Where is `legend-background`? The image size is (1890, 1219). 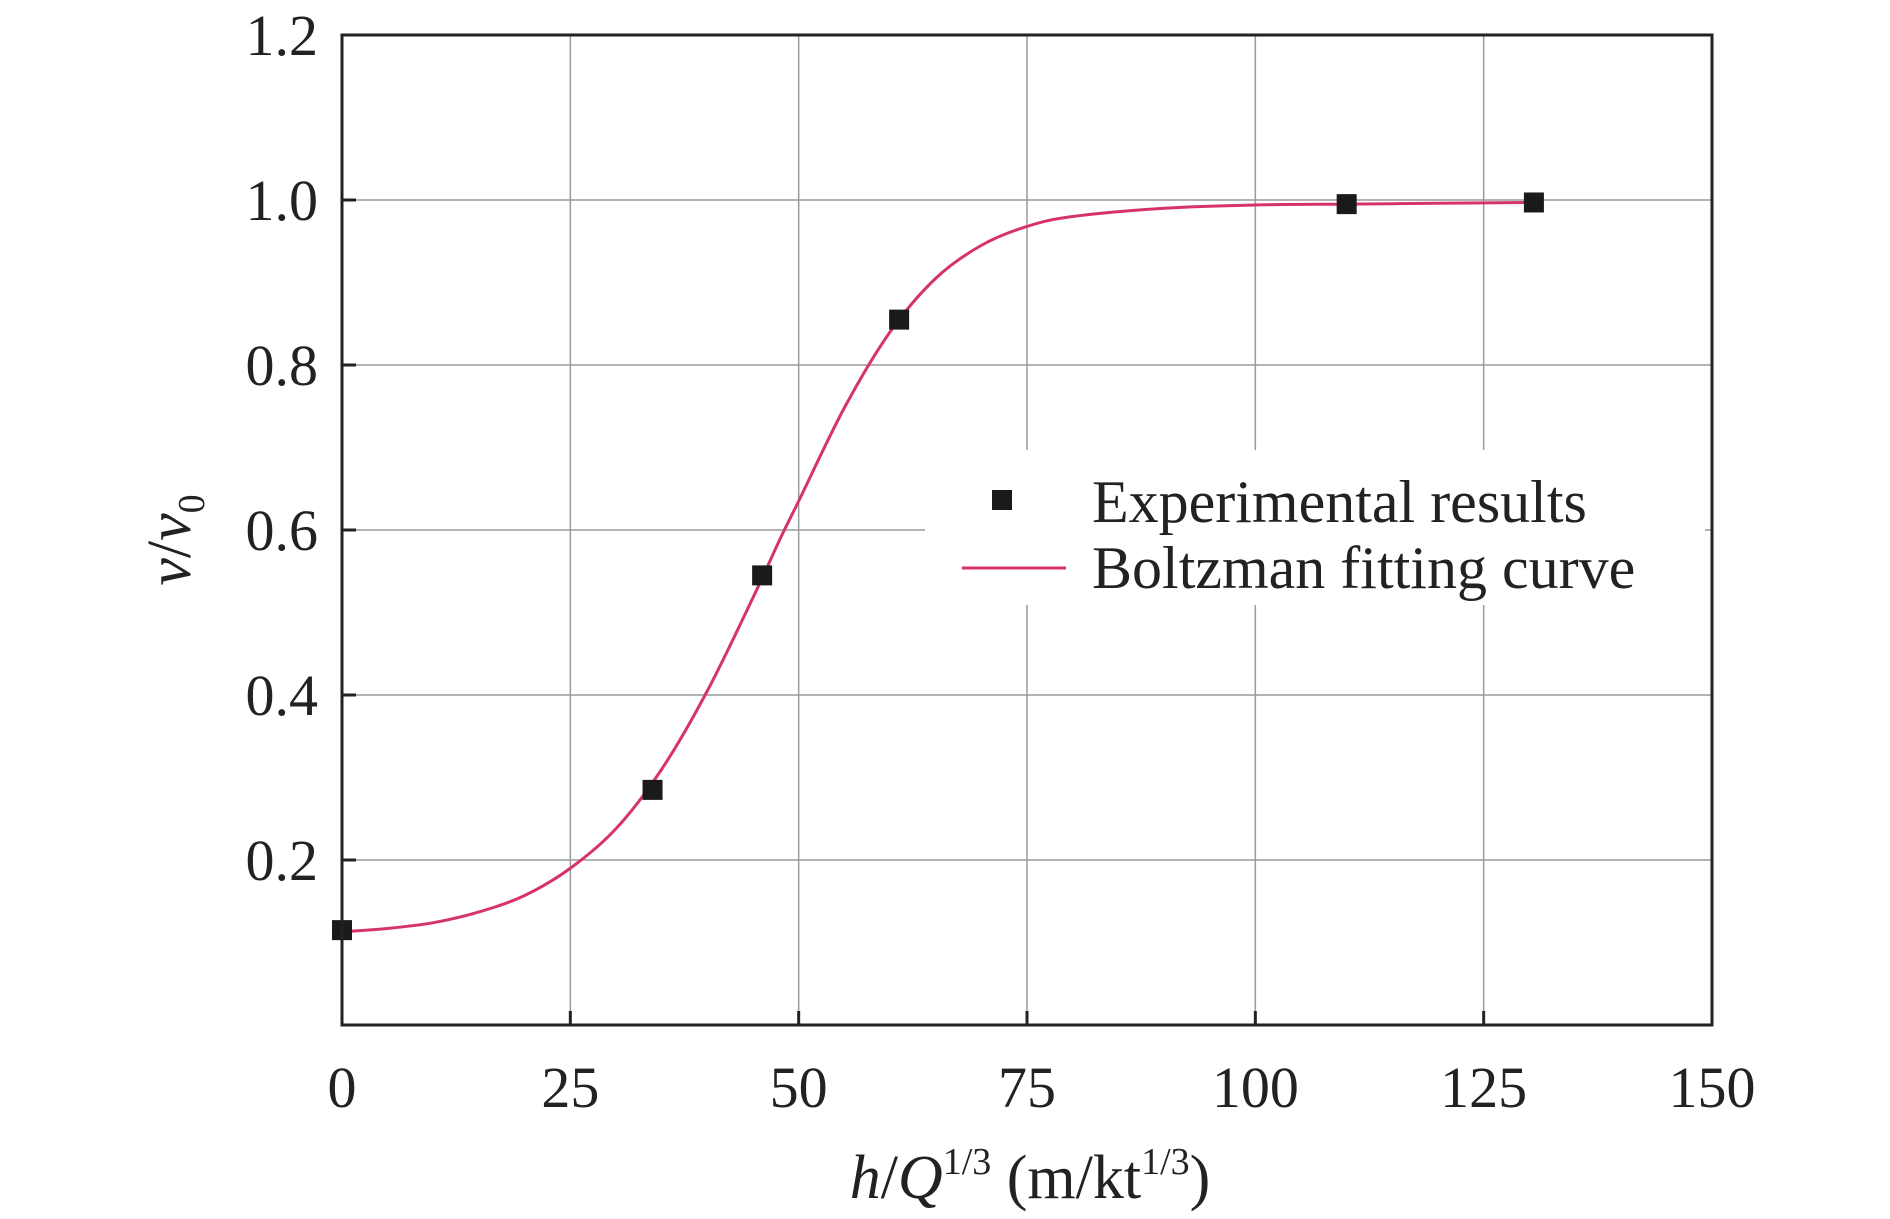 legend-background is located at coordinates (1315, 527).